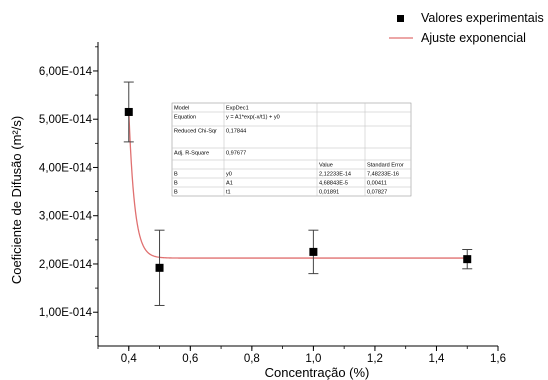 The image size is (548, 380). What do you see at coordinates (237, 109) in the screenshot?
I see `table-cell: ExpDec1` at bounding box center [237, 109].